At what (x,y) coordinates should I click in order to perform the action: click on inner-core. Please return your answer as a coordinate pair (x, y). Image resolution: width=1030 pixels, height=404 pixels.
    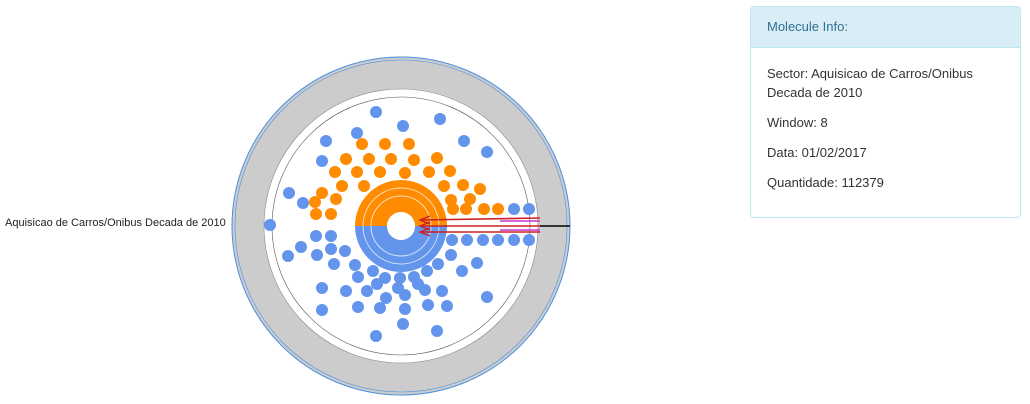
    Looking at the image, I should click on (401, 226).